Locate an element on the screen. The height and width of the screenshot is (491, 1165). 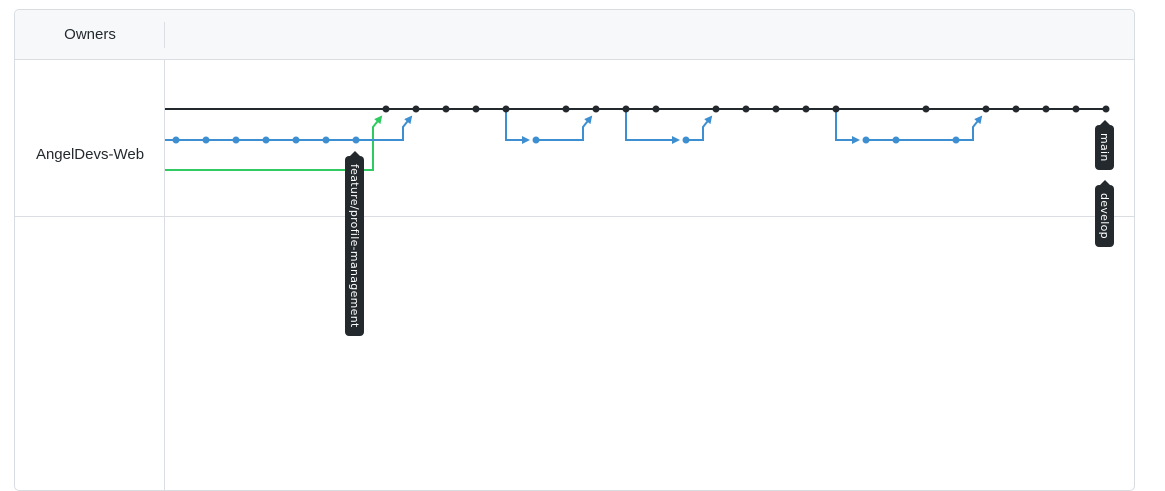
main-commits is located at coordinates (746, 109).